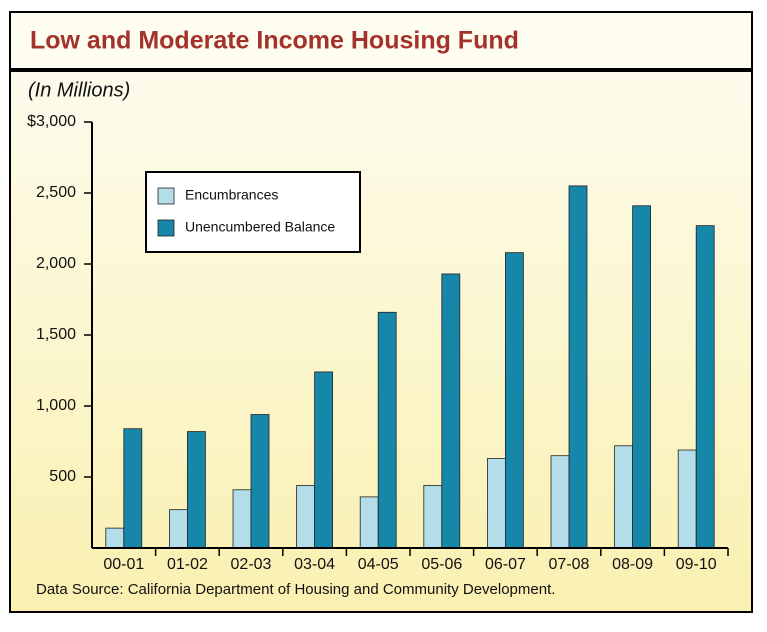 Image resolution: width=767 pixels, height=632 pixels. I want to click on y-tick-label: 2,500, so click(56, 192).